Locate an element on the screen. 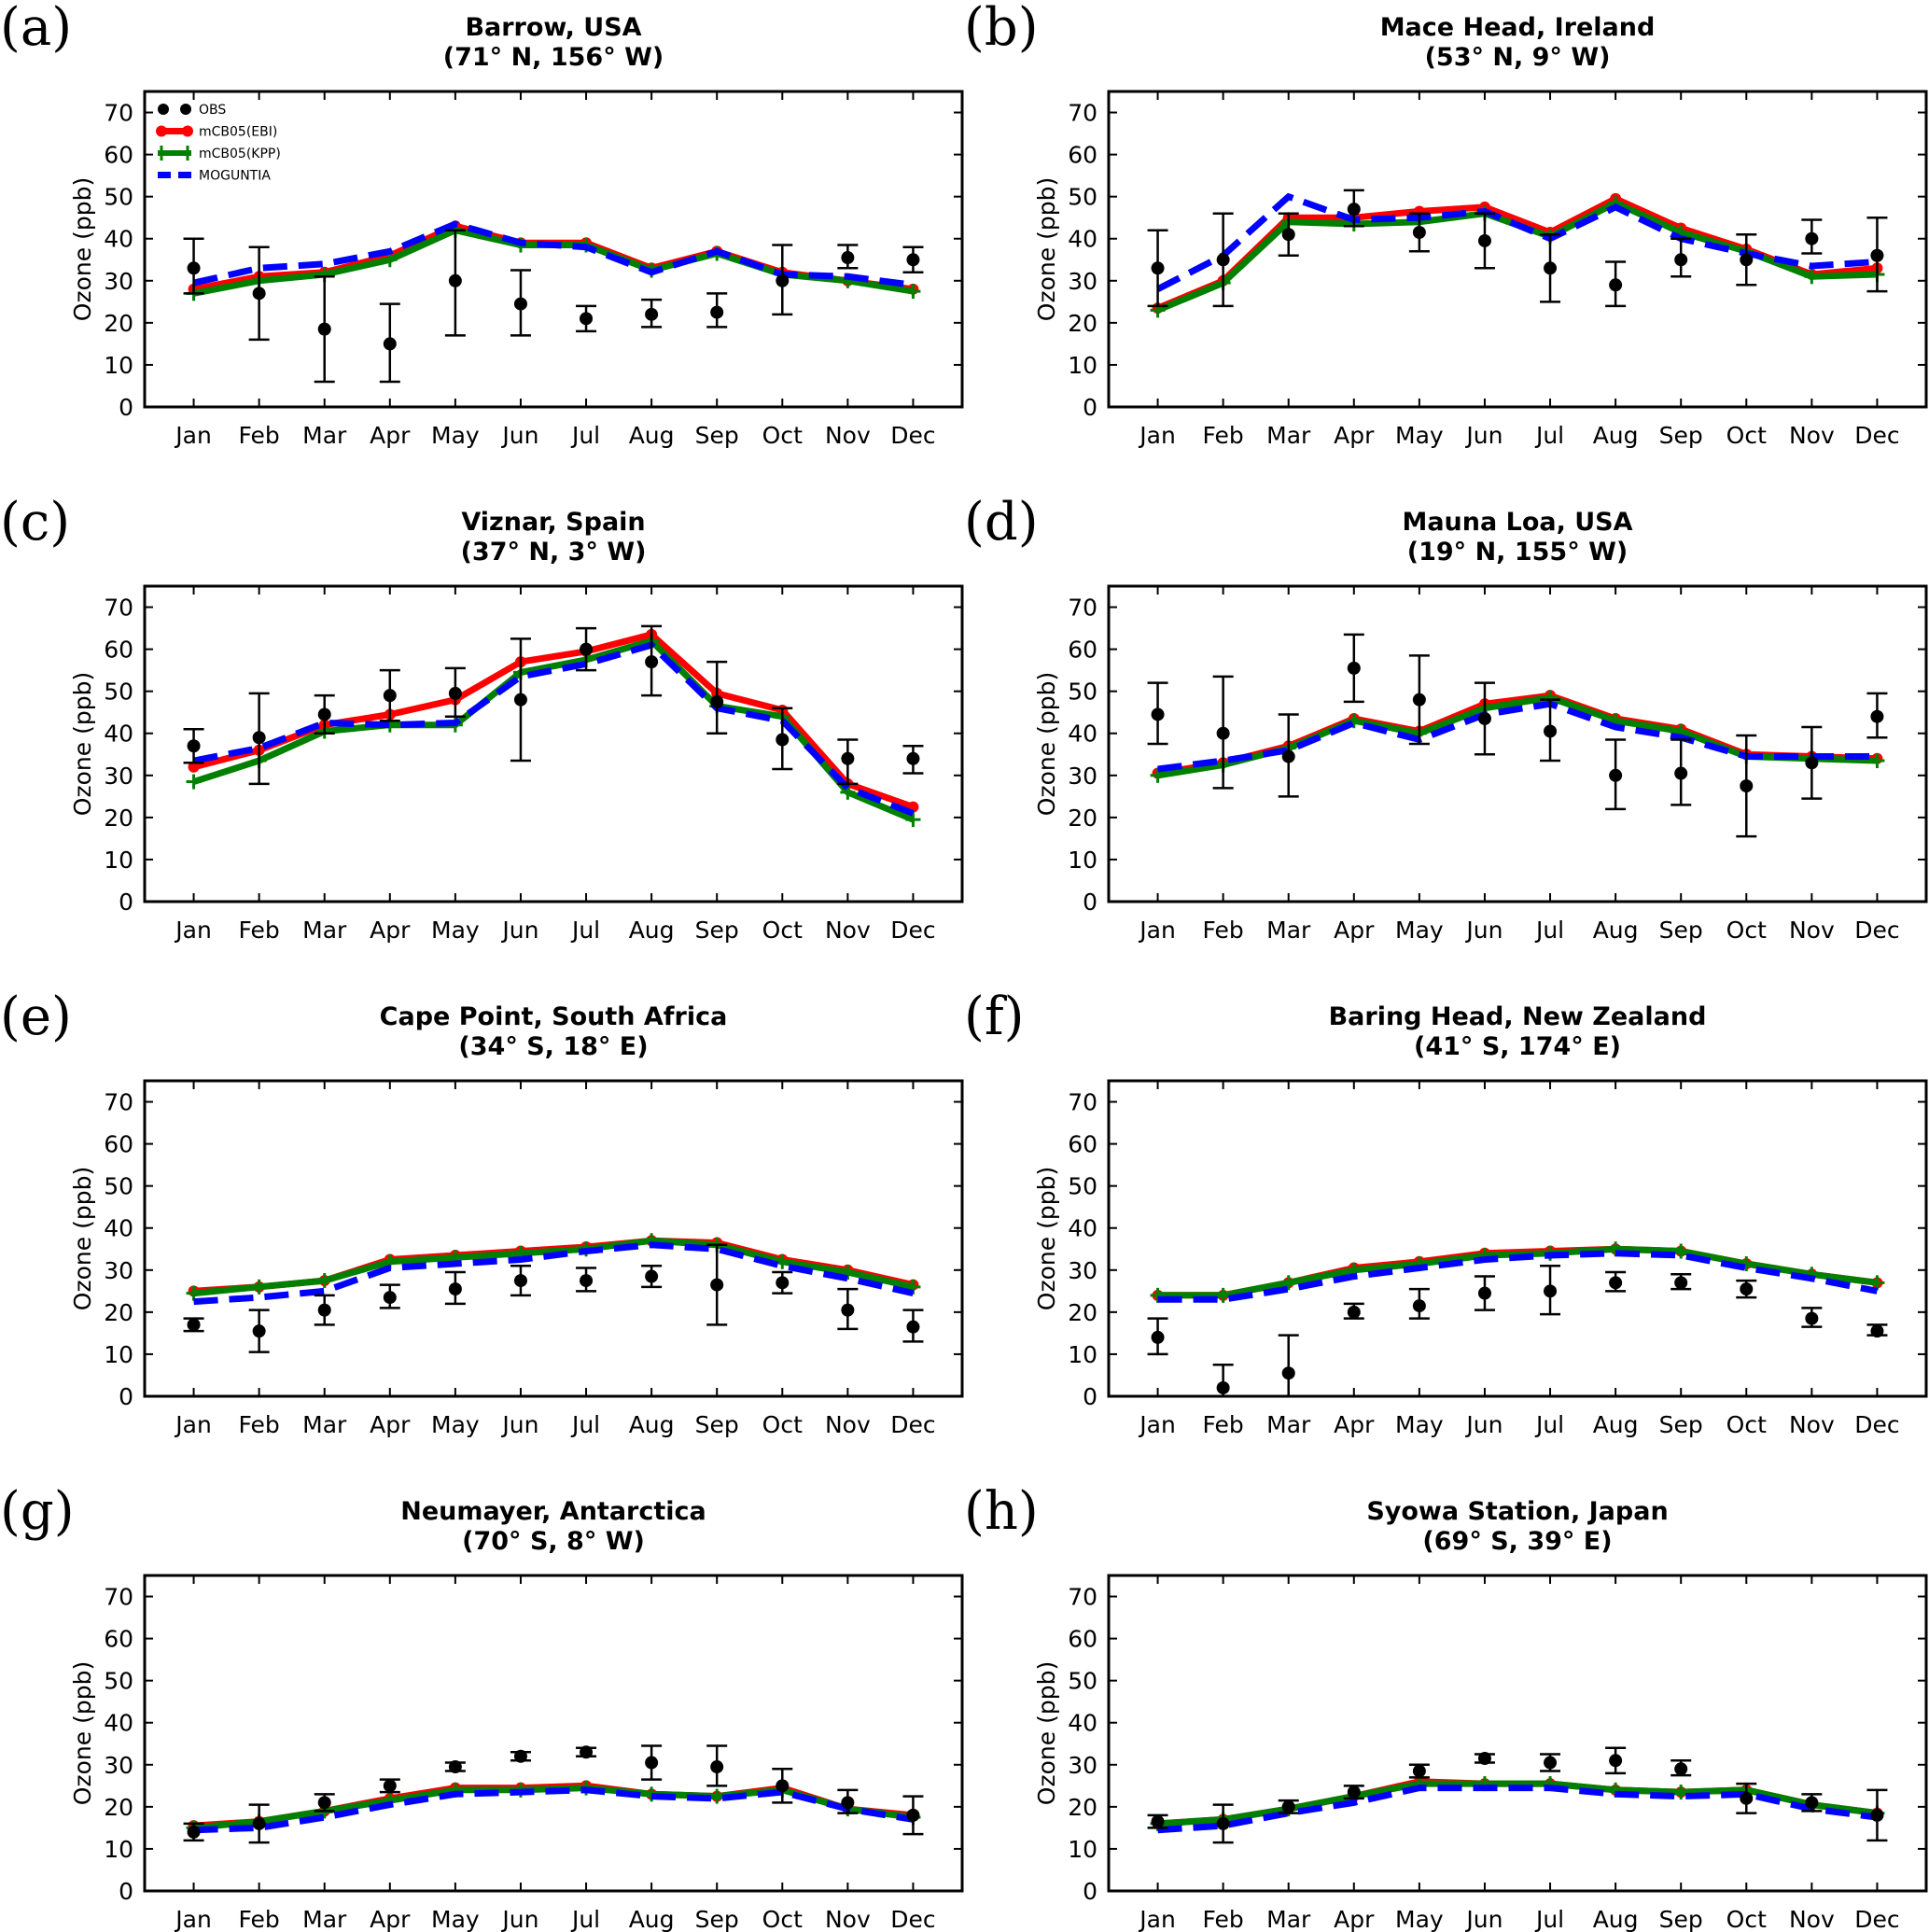 This screenshot has width=1929, height=1932. axes-frame is located at coordinates (554, 743).